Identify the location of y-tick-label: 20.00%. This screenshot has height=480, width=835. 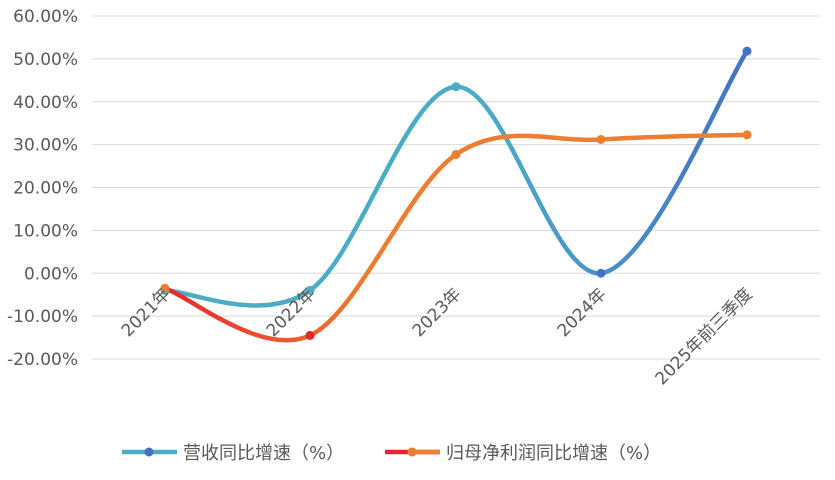
(45, 189).